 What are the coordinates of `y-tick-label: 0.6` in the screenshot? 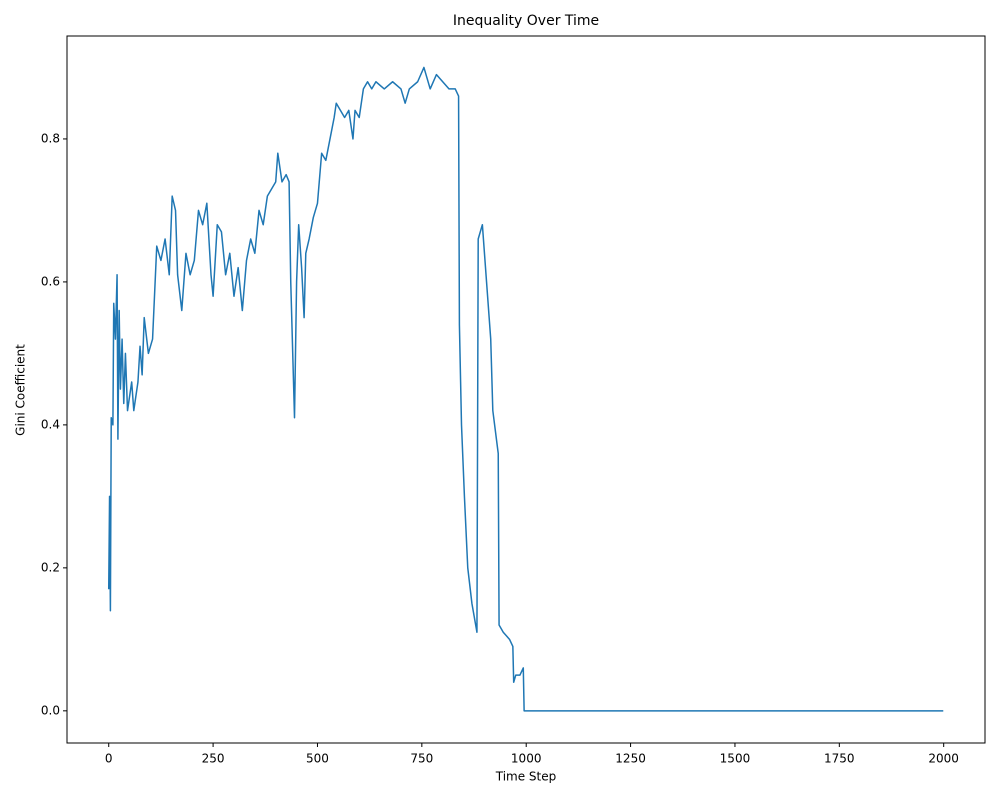 It's located at (50, 281).